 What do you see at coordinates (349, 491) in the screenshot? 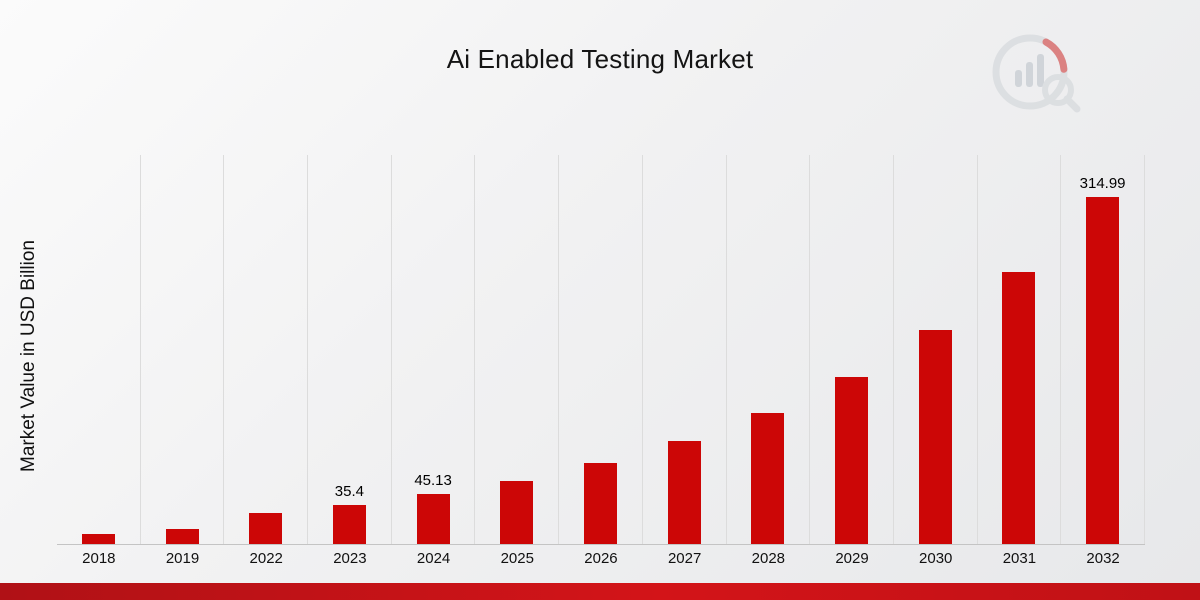
I see `bar-value-label: 35.4` at bounding box center [349, 491].